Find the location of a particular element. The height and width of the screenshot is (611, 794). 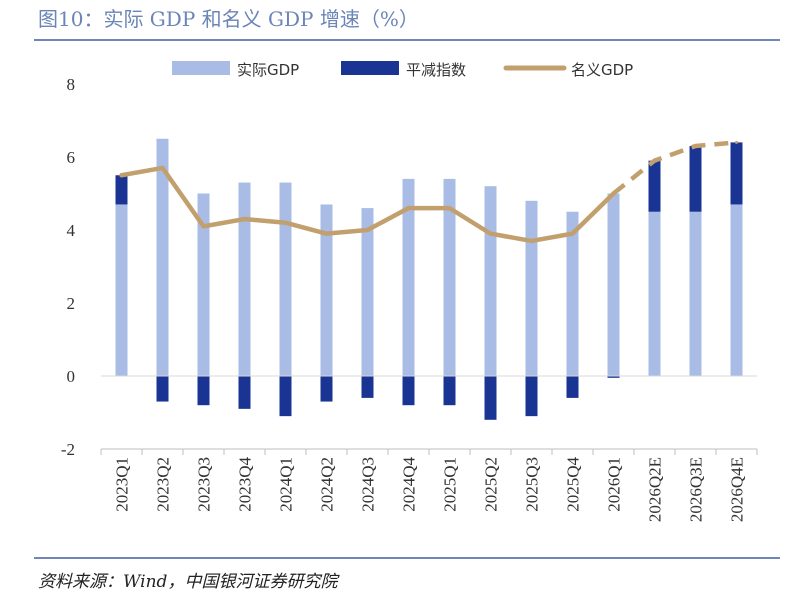

x-tick-label: 2024Q3 is located at coordinates (368, 484).